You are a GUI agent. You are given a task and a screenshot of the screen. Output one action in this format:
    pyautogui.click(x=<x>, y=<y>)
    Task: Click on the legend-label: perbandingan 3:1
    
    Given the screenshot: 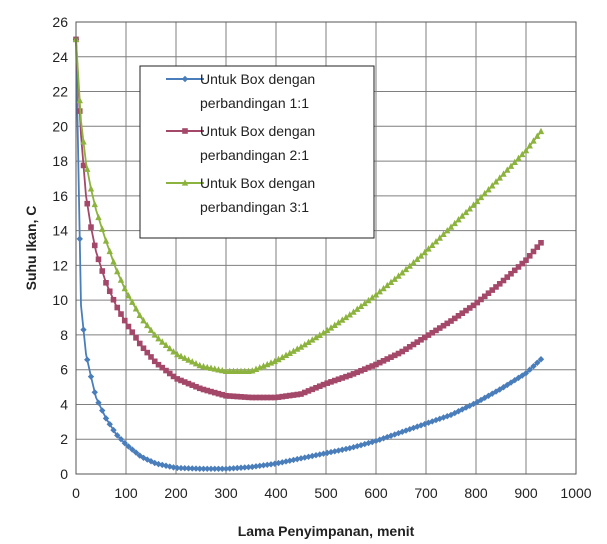 What is the action you would take?
    pyautogui.click(x=254, y=207)
    